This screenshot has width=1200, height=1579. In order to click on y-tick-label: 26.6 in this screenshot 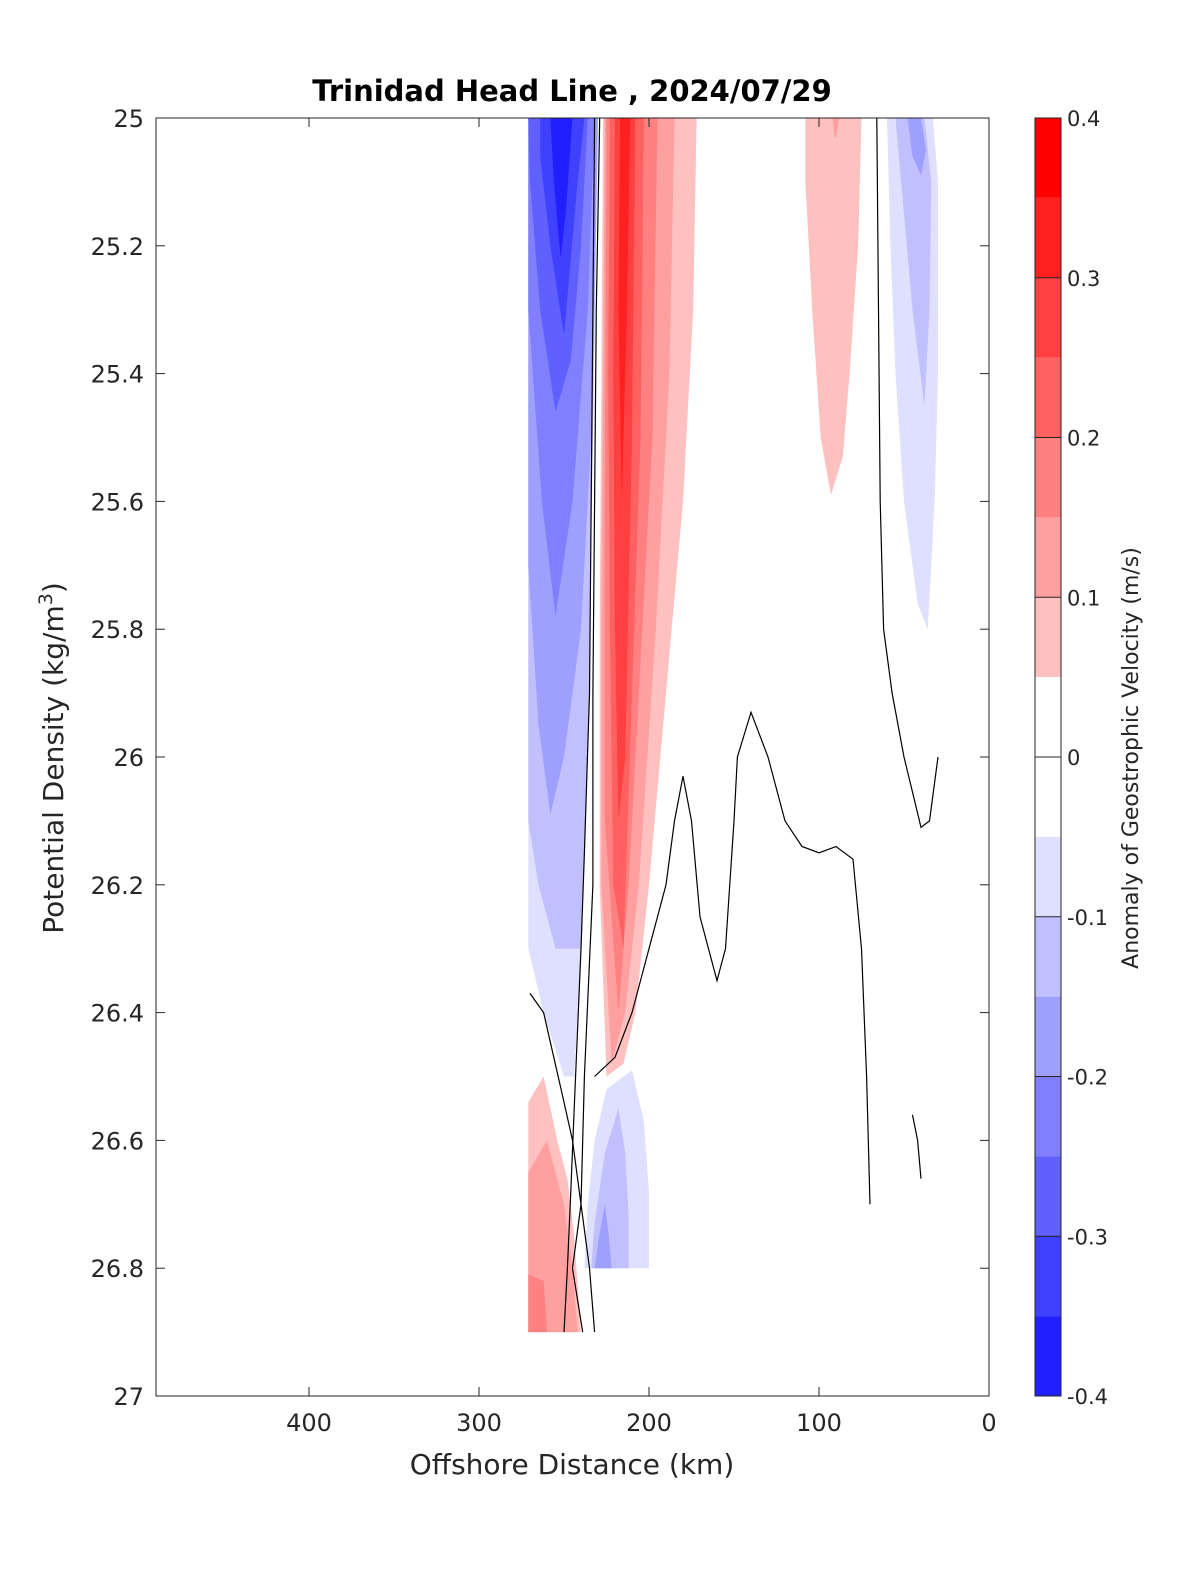, I will do `click(117, 1141)`.